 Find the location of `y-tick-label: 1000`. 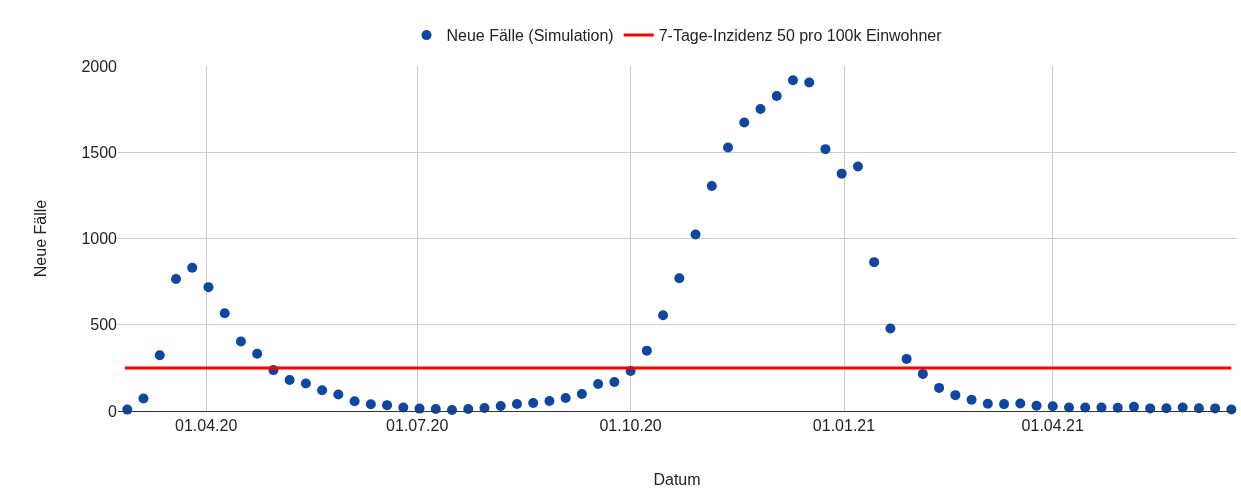

y-tick-label: 1000 is located at coordinates (99, 239).